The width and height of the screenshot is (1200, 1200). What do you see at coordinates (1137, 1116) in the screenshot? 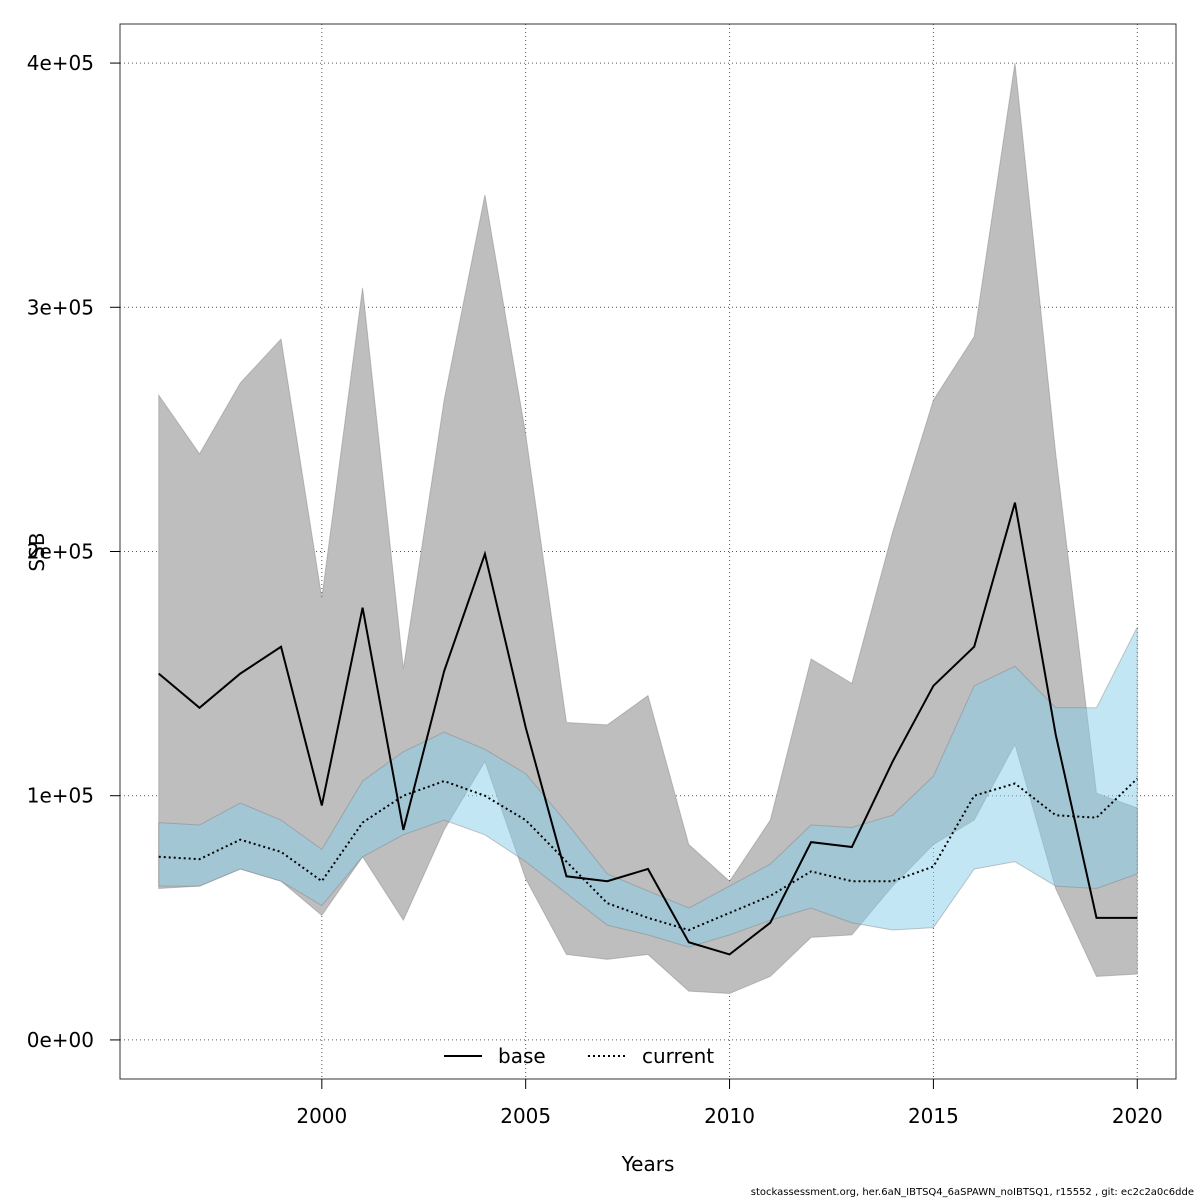
I see `x-tick-label: 2020` at bounding box center [1137, 1116].